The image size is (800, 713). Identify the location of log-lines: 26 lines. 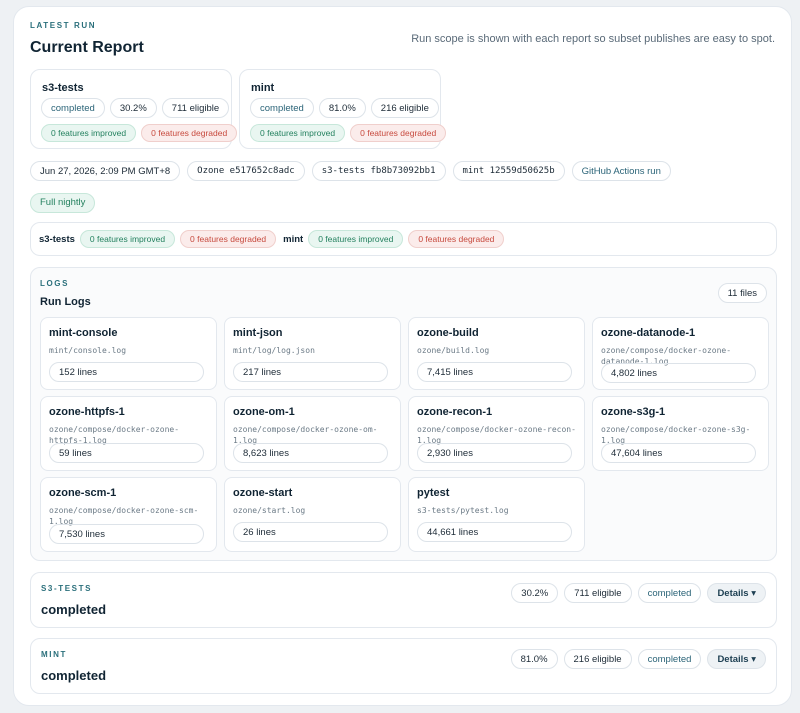
(310, 532).